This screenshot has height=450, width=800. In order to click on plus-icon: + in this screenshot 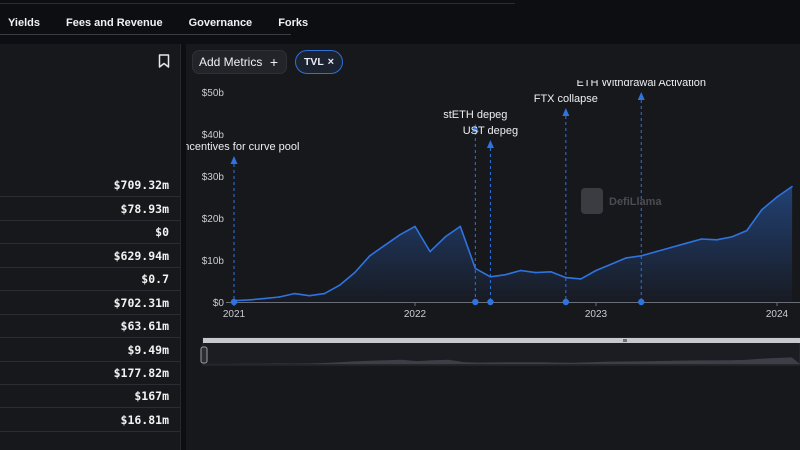, I will do `click(273, 62)`.